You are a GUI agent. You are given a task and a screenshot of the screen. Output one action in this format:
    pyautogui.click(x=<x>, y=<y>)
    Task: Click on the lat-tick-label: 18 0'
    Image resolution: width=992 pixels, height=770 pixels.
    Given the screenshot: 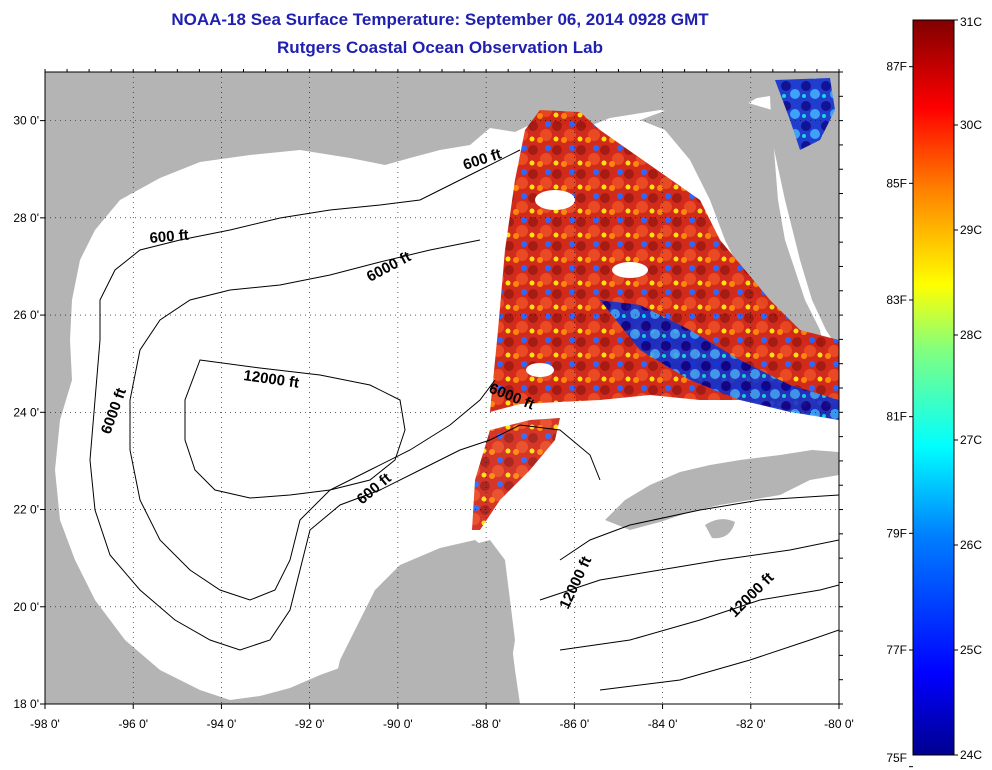 What is the action you would take?
    pyautogui.click(x=26, y=704)
    